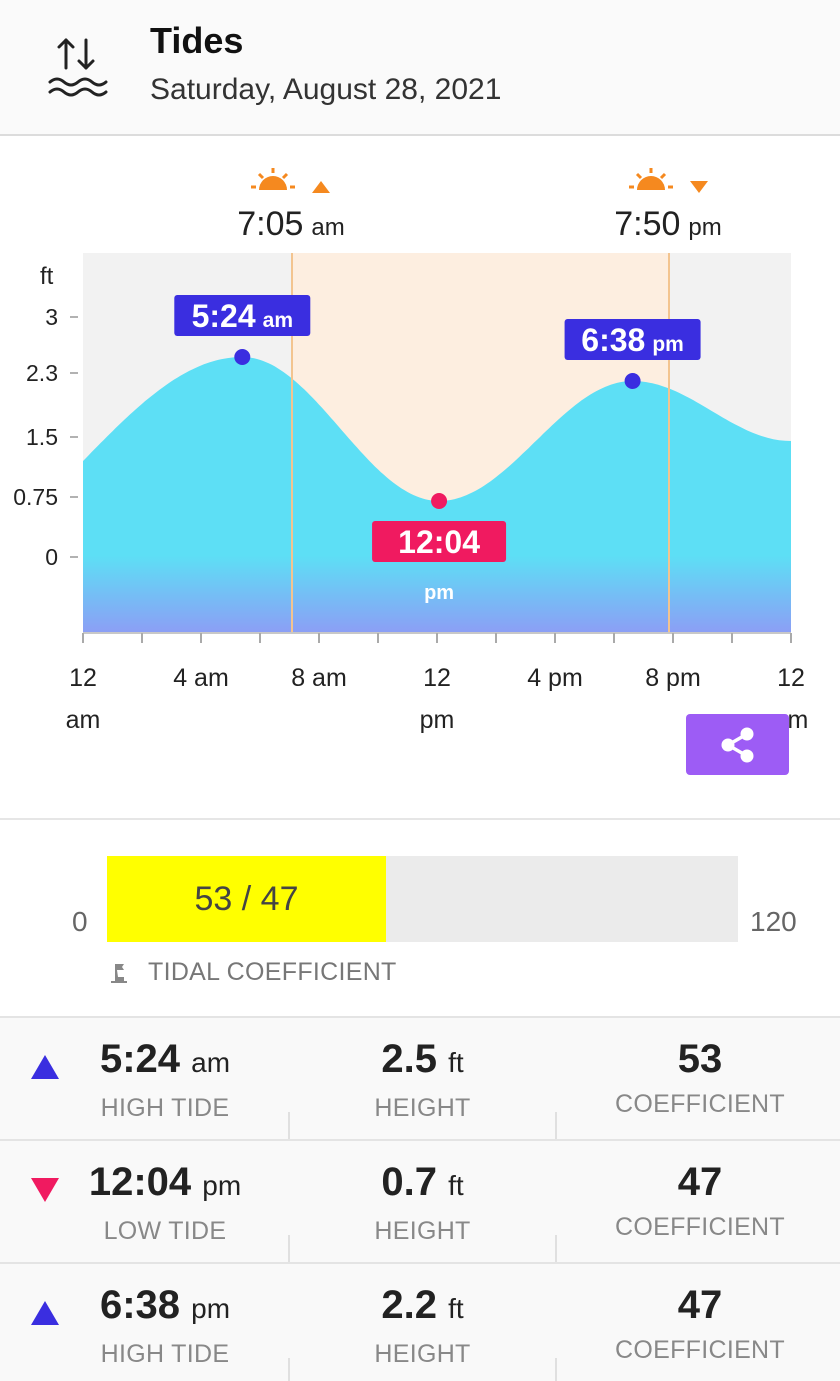 This screenshot has width=840, height=1381. I want to click on page-title: Tides, so click(197, 40).